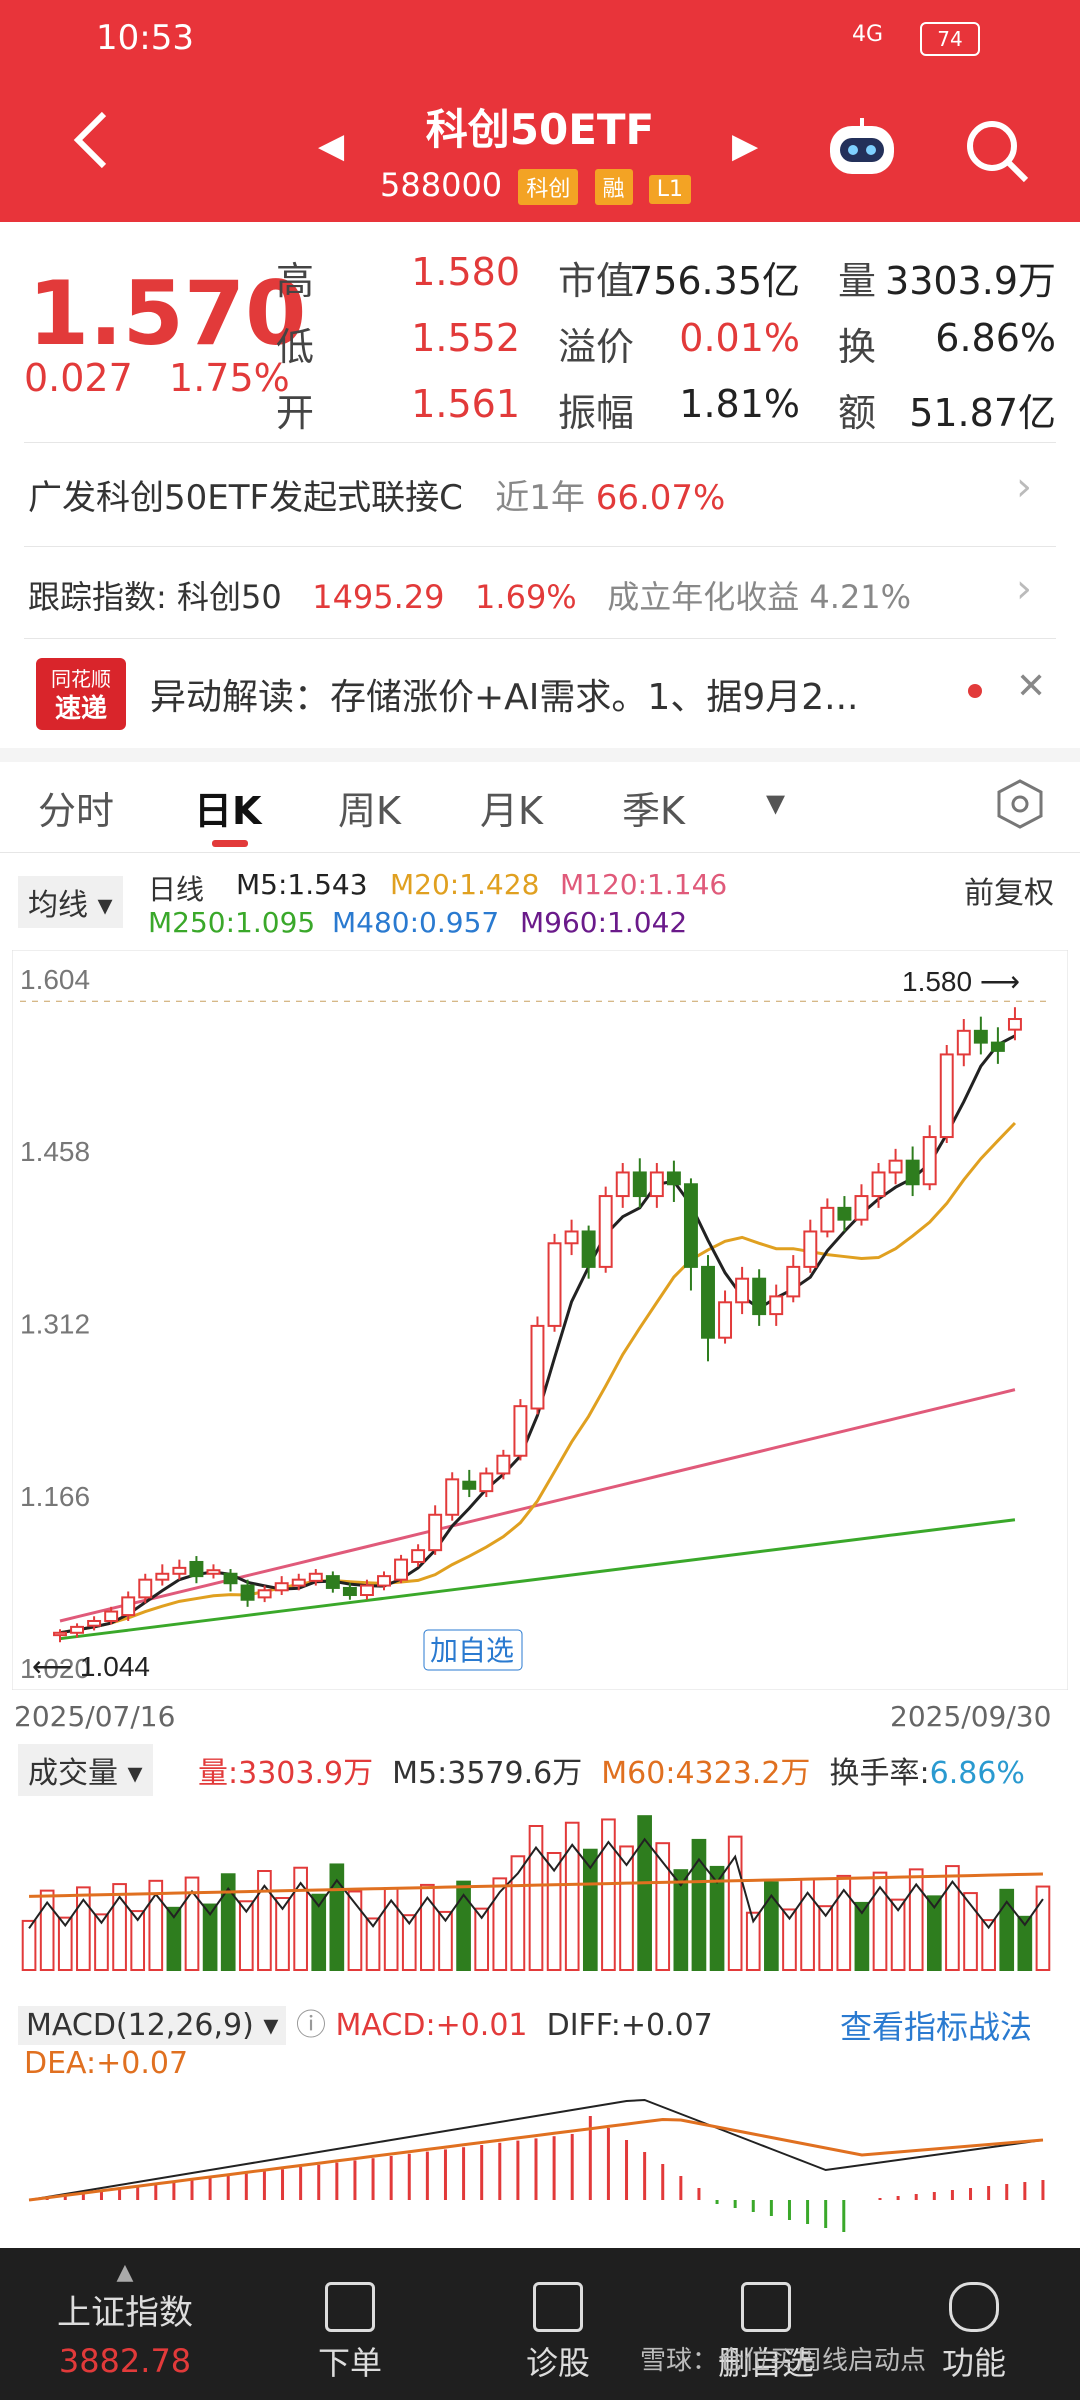 This screenshot has width=1080, height=2400. What do you see at coordinates (245, 498) in the screenshot?
I see `fund-name: 广发科创50ETF发起式联接C` at bounding box center [245, 498].